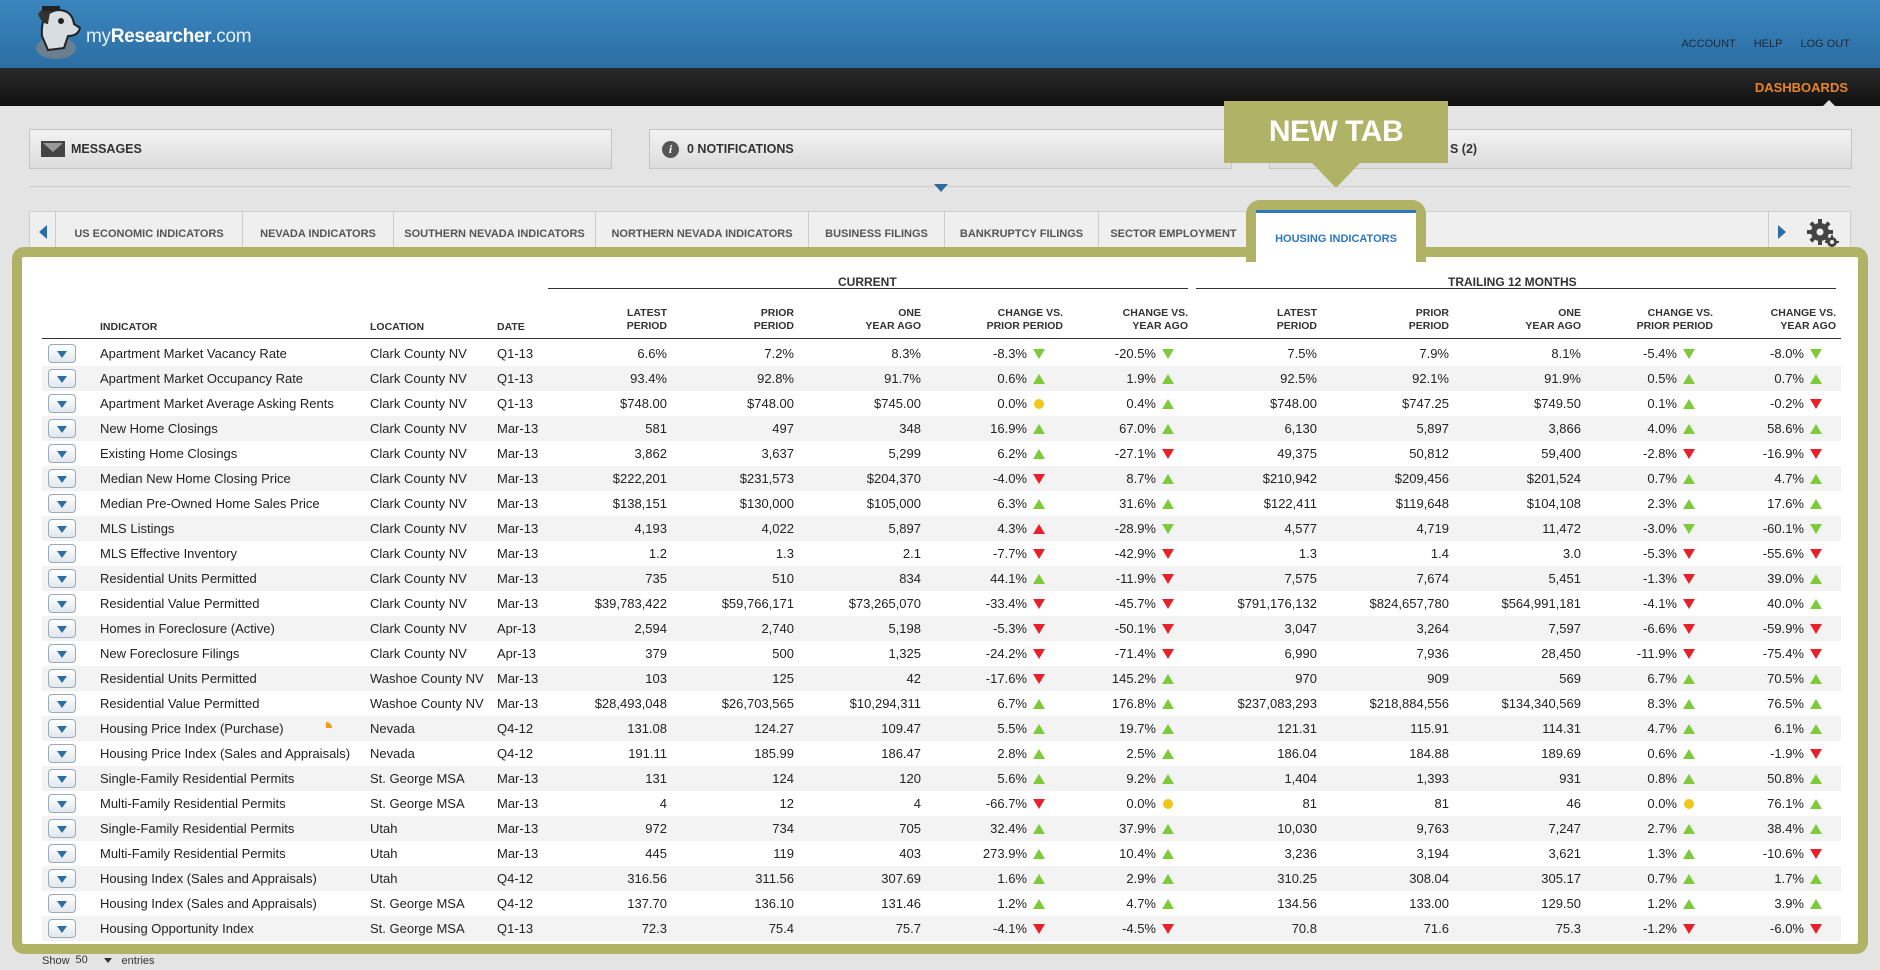  Describe the element at coordinates (1122, 320) in the screenshot. I see `col-current-change-year: CHANGE VS. YEAR AGO` at that location.